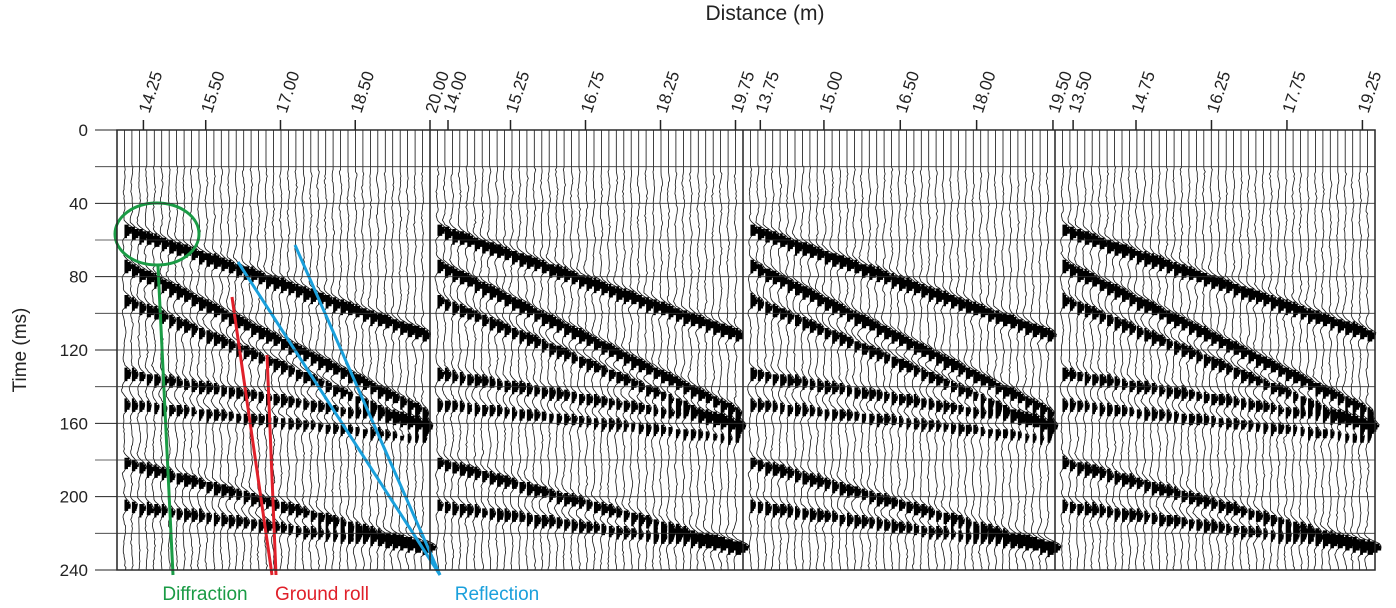 The width and height of the screenshot is (1396, 608). I want to click on y-tick-label: 0, so click(83, 130).